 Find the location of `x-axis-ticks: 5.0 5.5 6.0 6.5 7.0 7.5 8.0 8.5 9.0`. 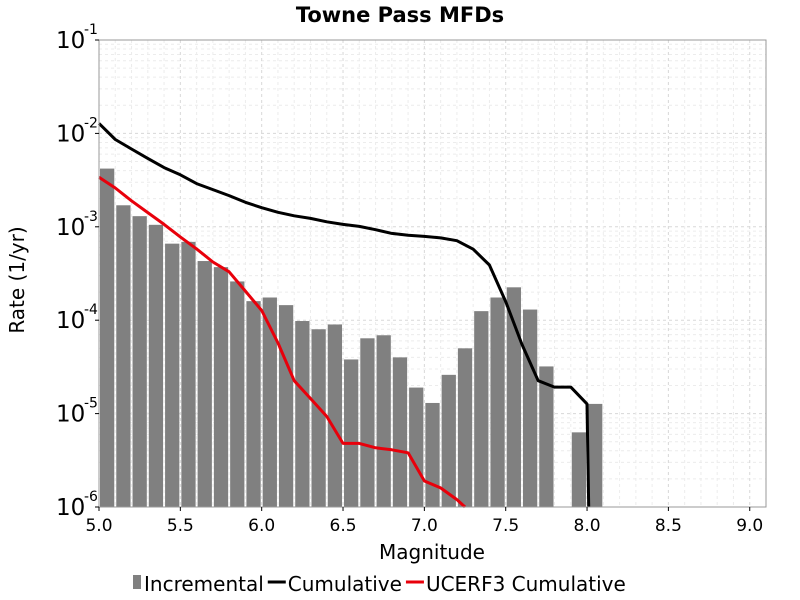

x-axis-ticks: 5.0 5.5 6.0 6.5 7.0 7.5 8.0 8.5 9.0 is located at coordinates (424, 521).